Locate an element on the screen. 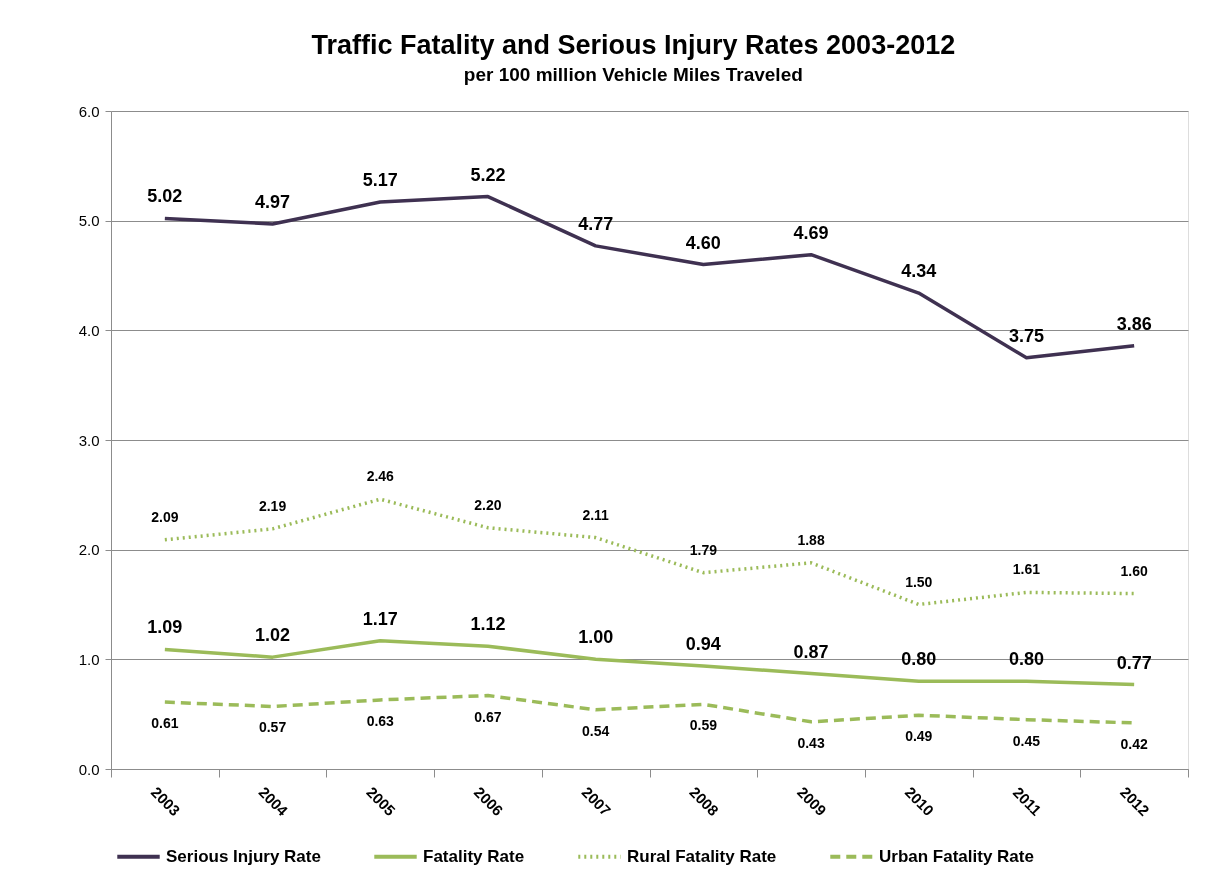 This screenshot has width=1210, height=878. data-label: 5.17 is located at coordinates (380, 180).